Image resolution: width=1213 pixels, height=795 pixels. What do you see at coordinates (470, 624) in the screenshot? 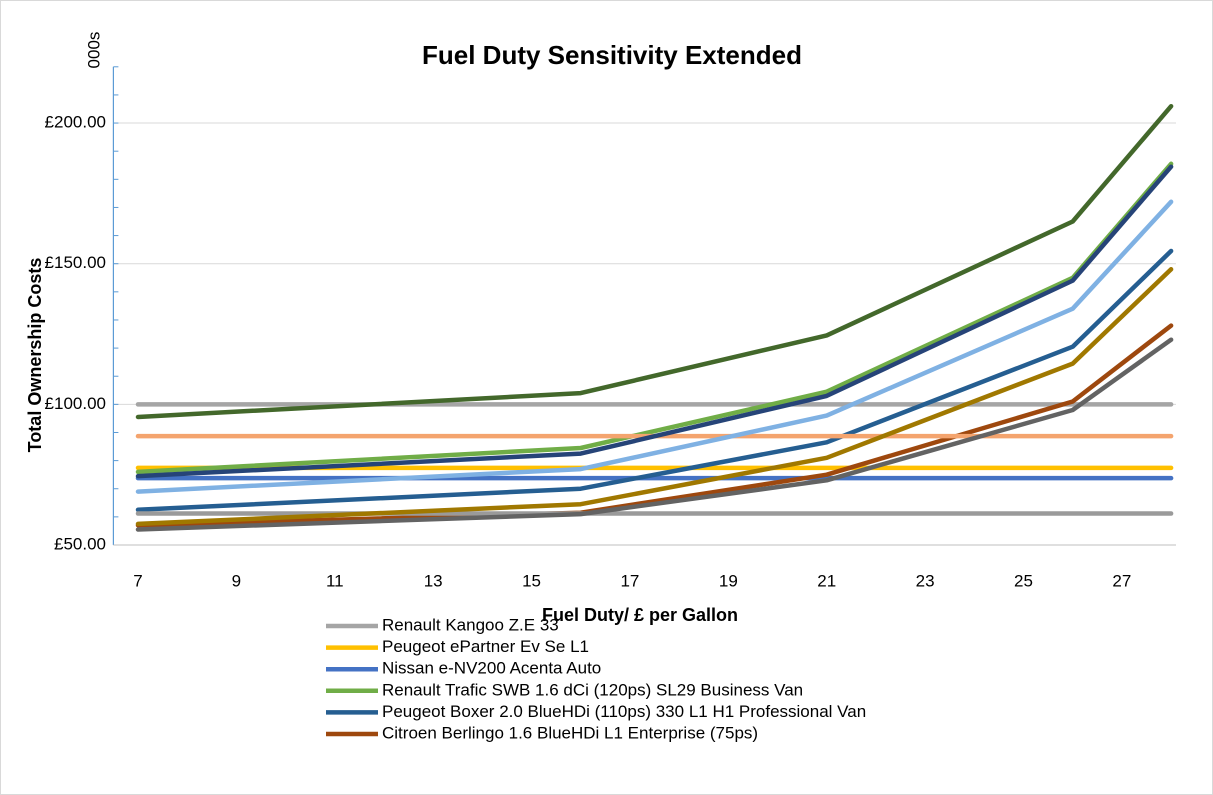
I see `legend-label: Renault Kangoo Z.E 33` at bounding box center [470, 624].